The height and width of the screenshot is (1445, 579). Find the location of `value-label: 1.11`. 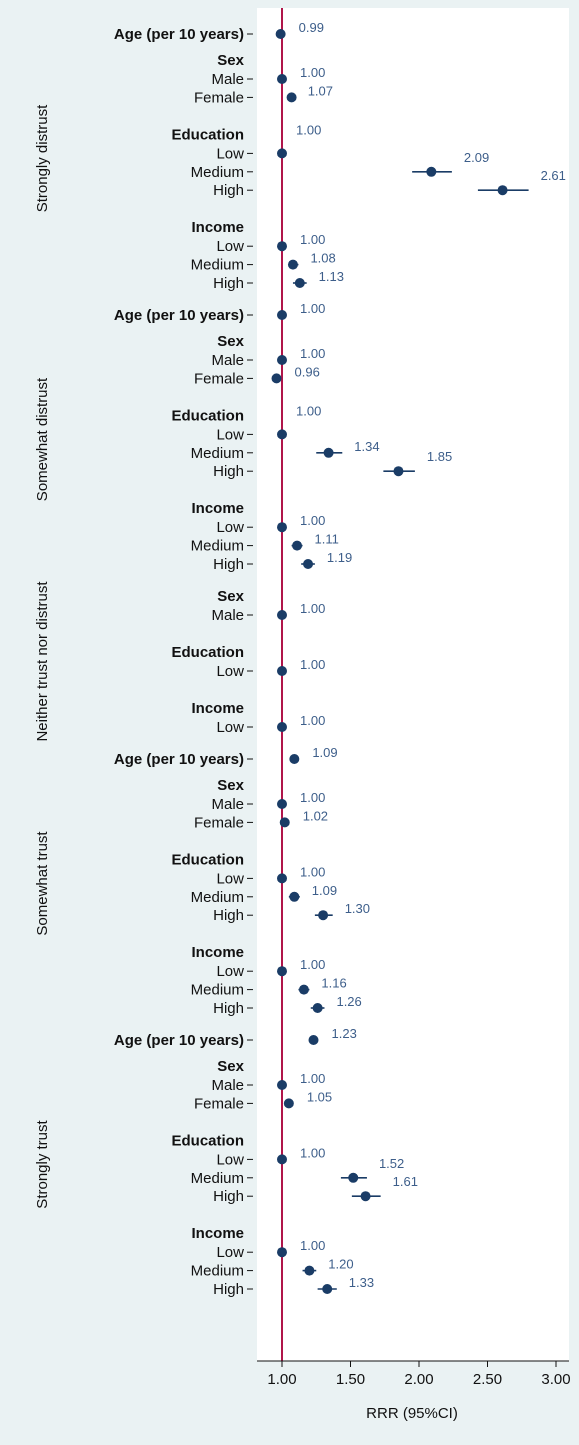

value-label: 1.11 is located at coordinates (327, 539).